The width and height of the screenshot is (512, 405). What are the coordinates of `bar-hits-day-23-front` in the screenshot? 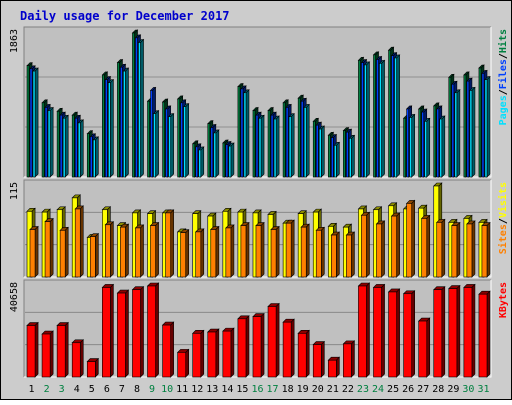 It's located at (359, 118).